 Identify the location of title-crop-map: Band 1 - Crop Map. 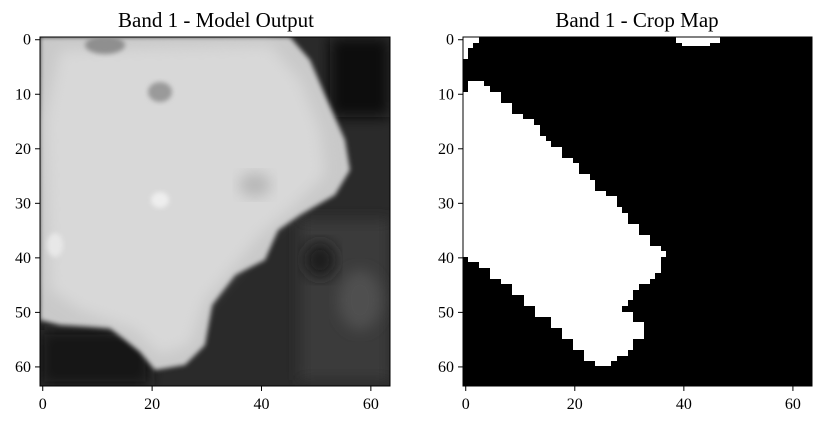
(636, 20).